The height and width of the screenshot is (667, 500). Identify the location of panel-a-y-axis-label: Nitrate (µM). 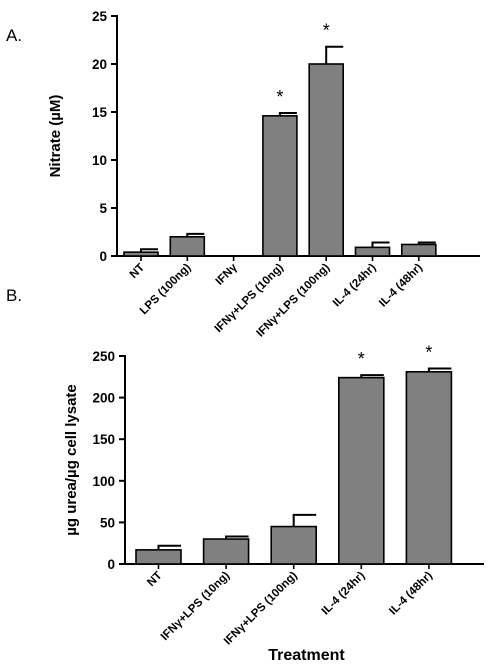
(55, 136).